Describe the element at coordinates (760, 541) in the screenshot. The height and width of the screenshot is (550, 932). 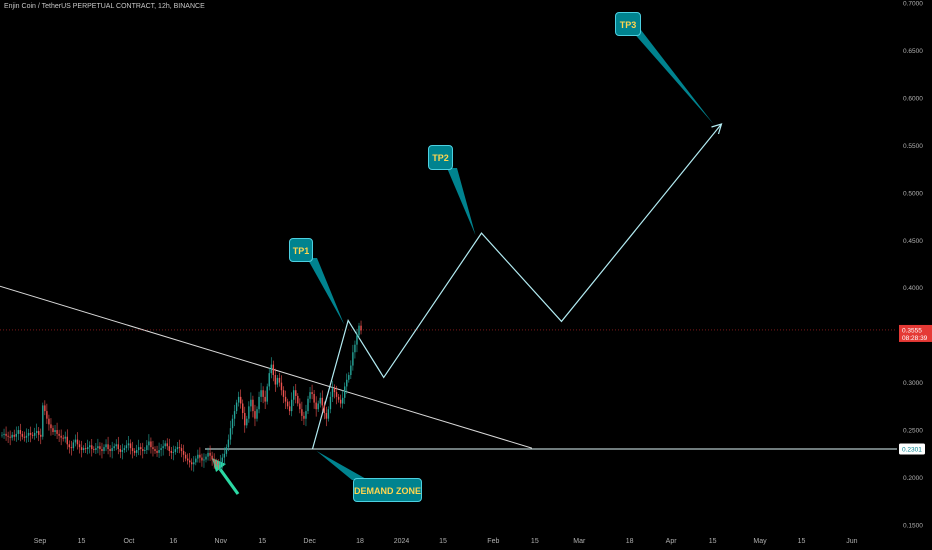
I see `time-tick-label: May` at that location.